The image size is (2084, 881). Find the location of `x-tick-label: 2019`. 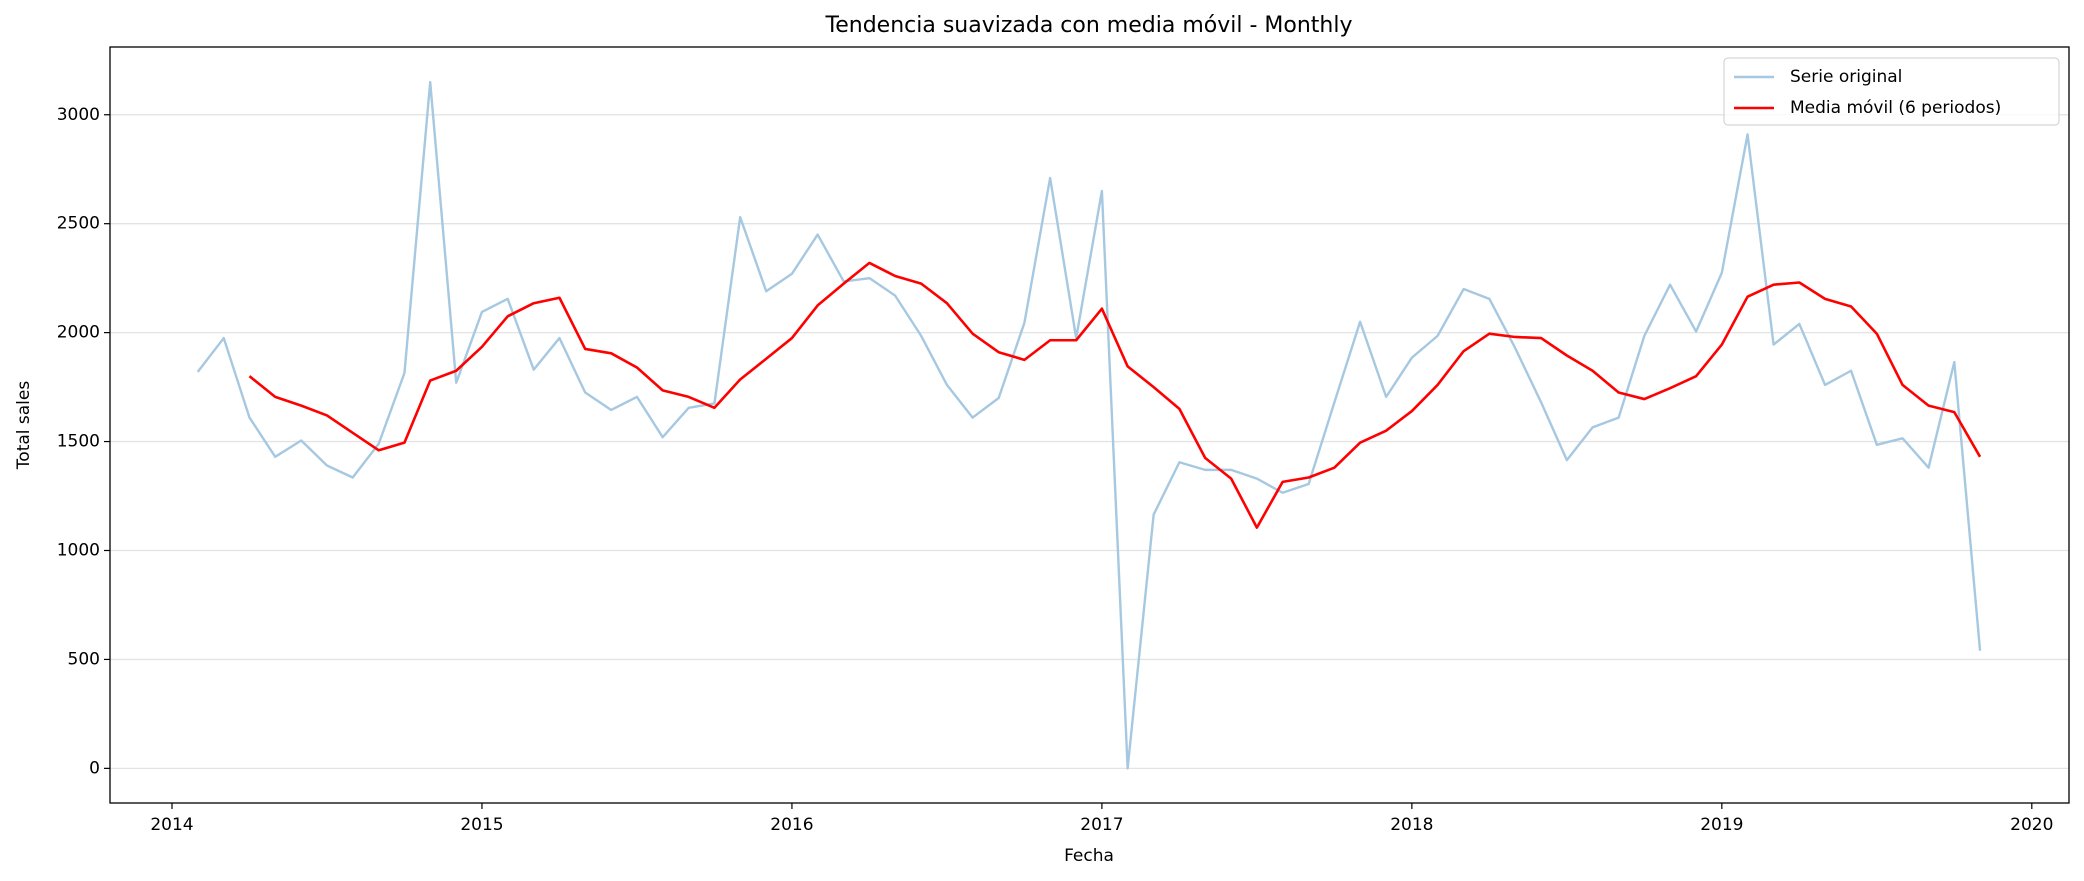

x-tick-label: 2019 is located at coordinates (1721, 825).